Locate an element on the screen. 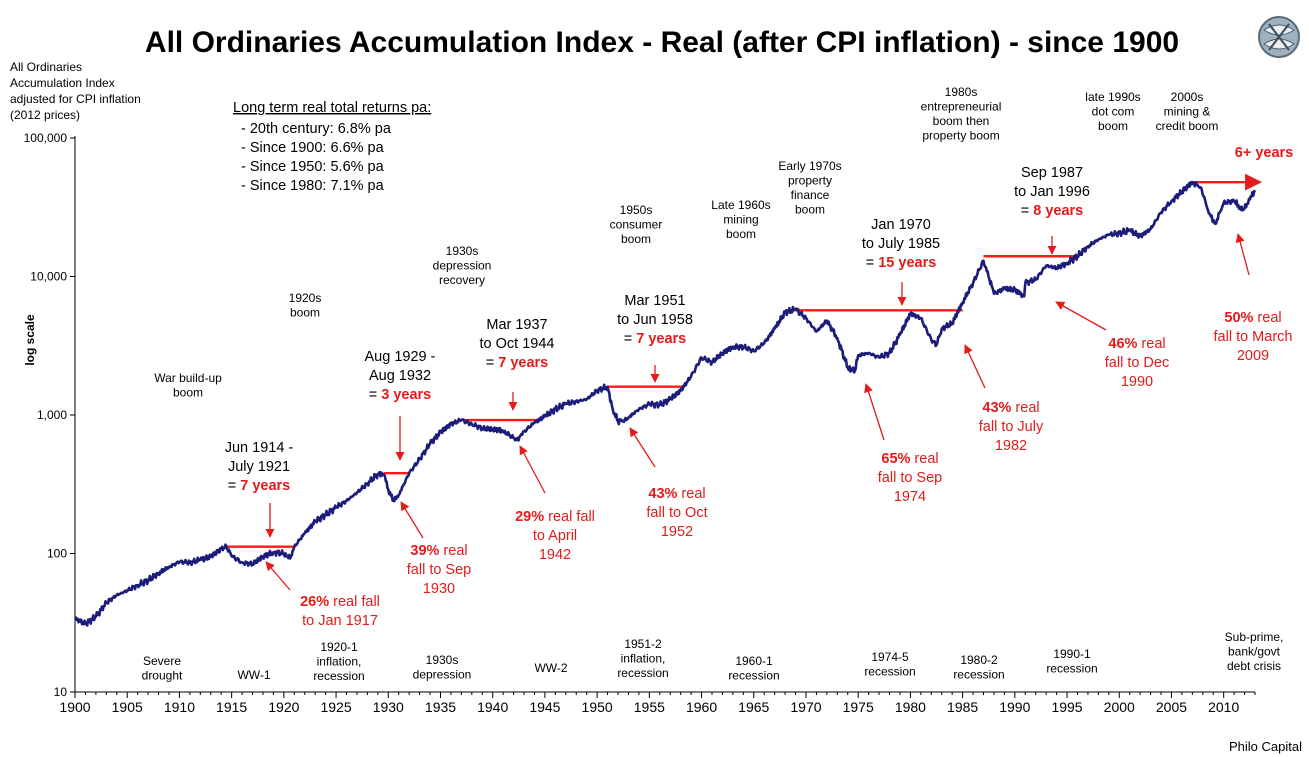 This screenshot has width=1309, height=757. boom-label: credit boom is located at coordinates (1187, 126).